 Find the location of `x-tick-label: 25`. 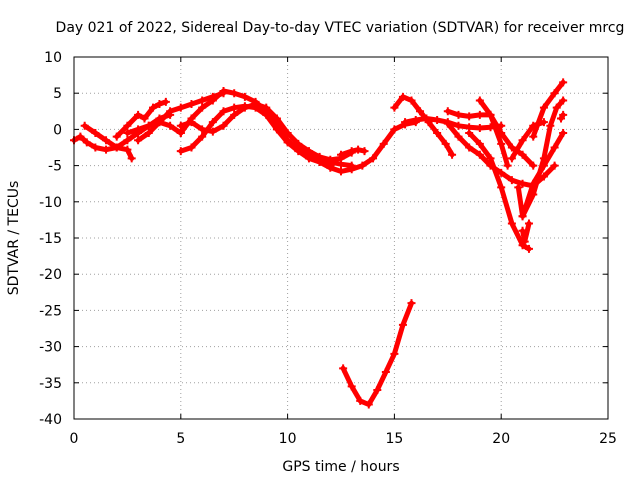

x-tick-label: 25 is located at coordinates (608, 439).